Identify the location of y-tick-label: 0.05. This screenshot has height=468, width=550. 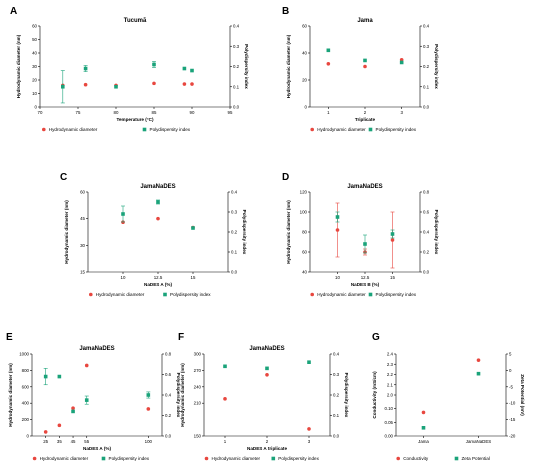
(388, 422).